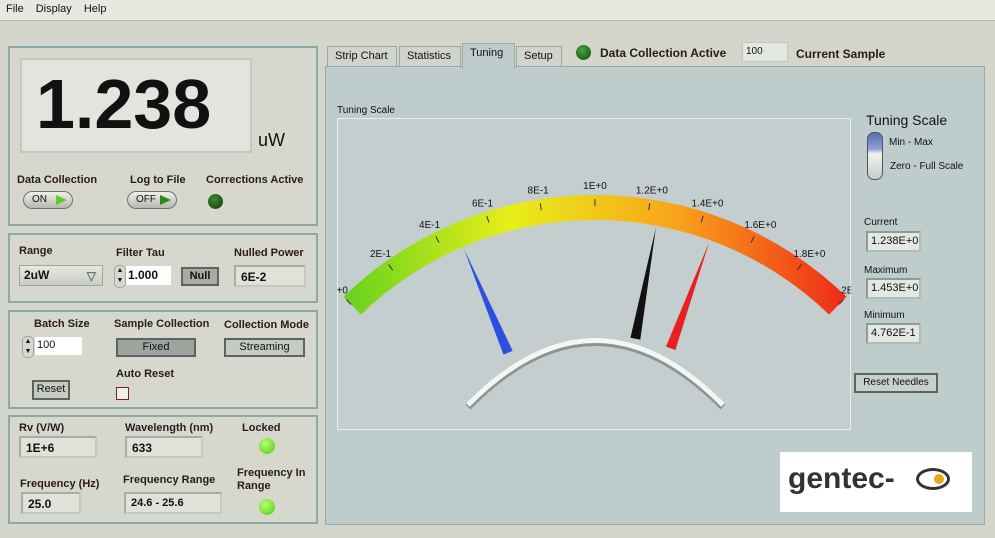 The width and height of the screenshot is (995, 538). I want to click on tab-setup: Setup, so click(539, 56).